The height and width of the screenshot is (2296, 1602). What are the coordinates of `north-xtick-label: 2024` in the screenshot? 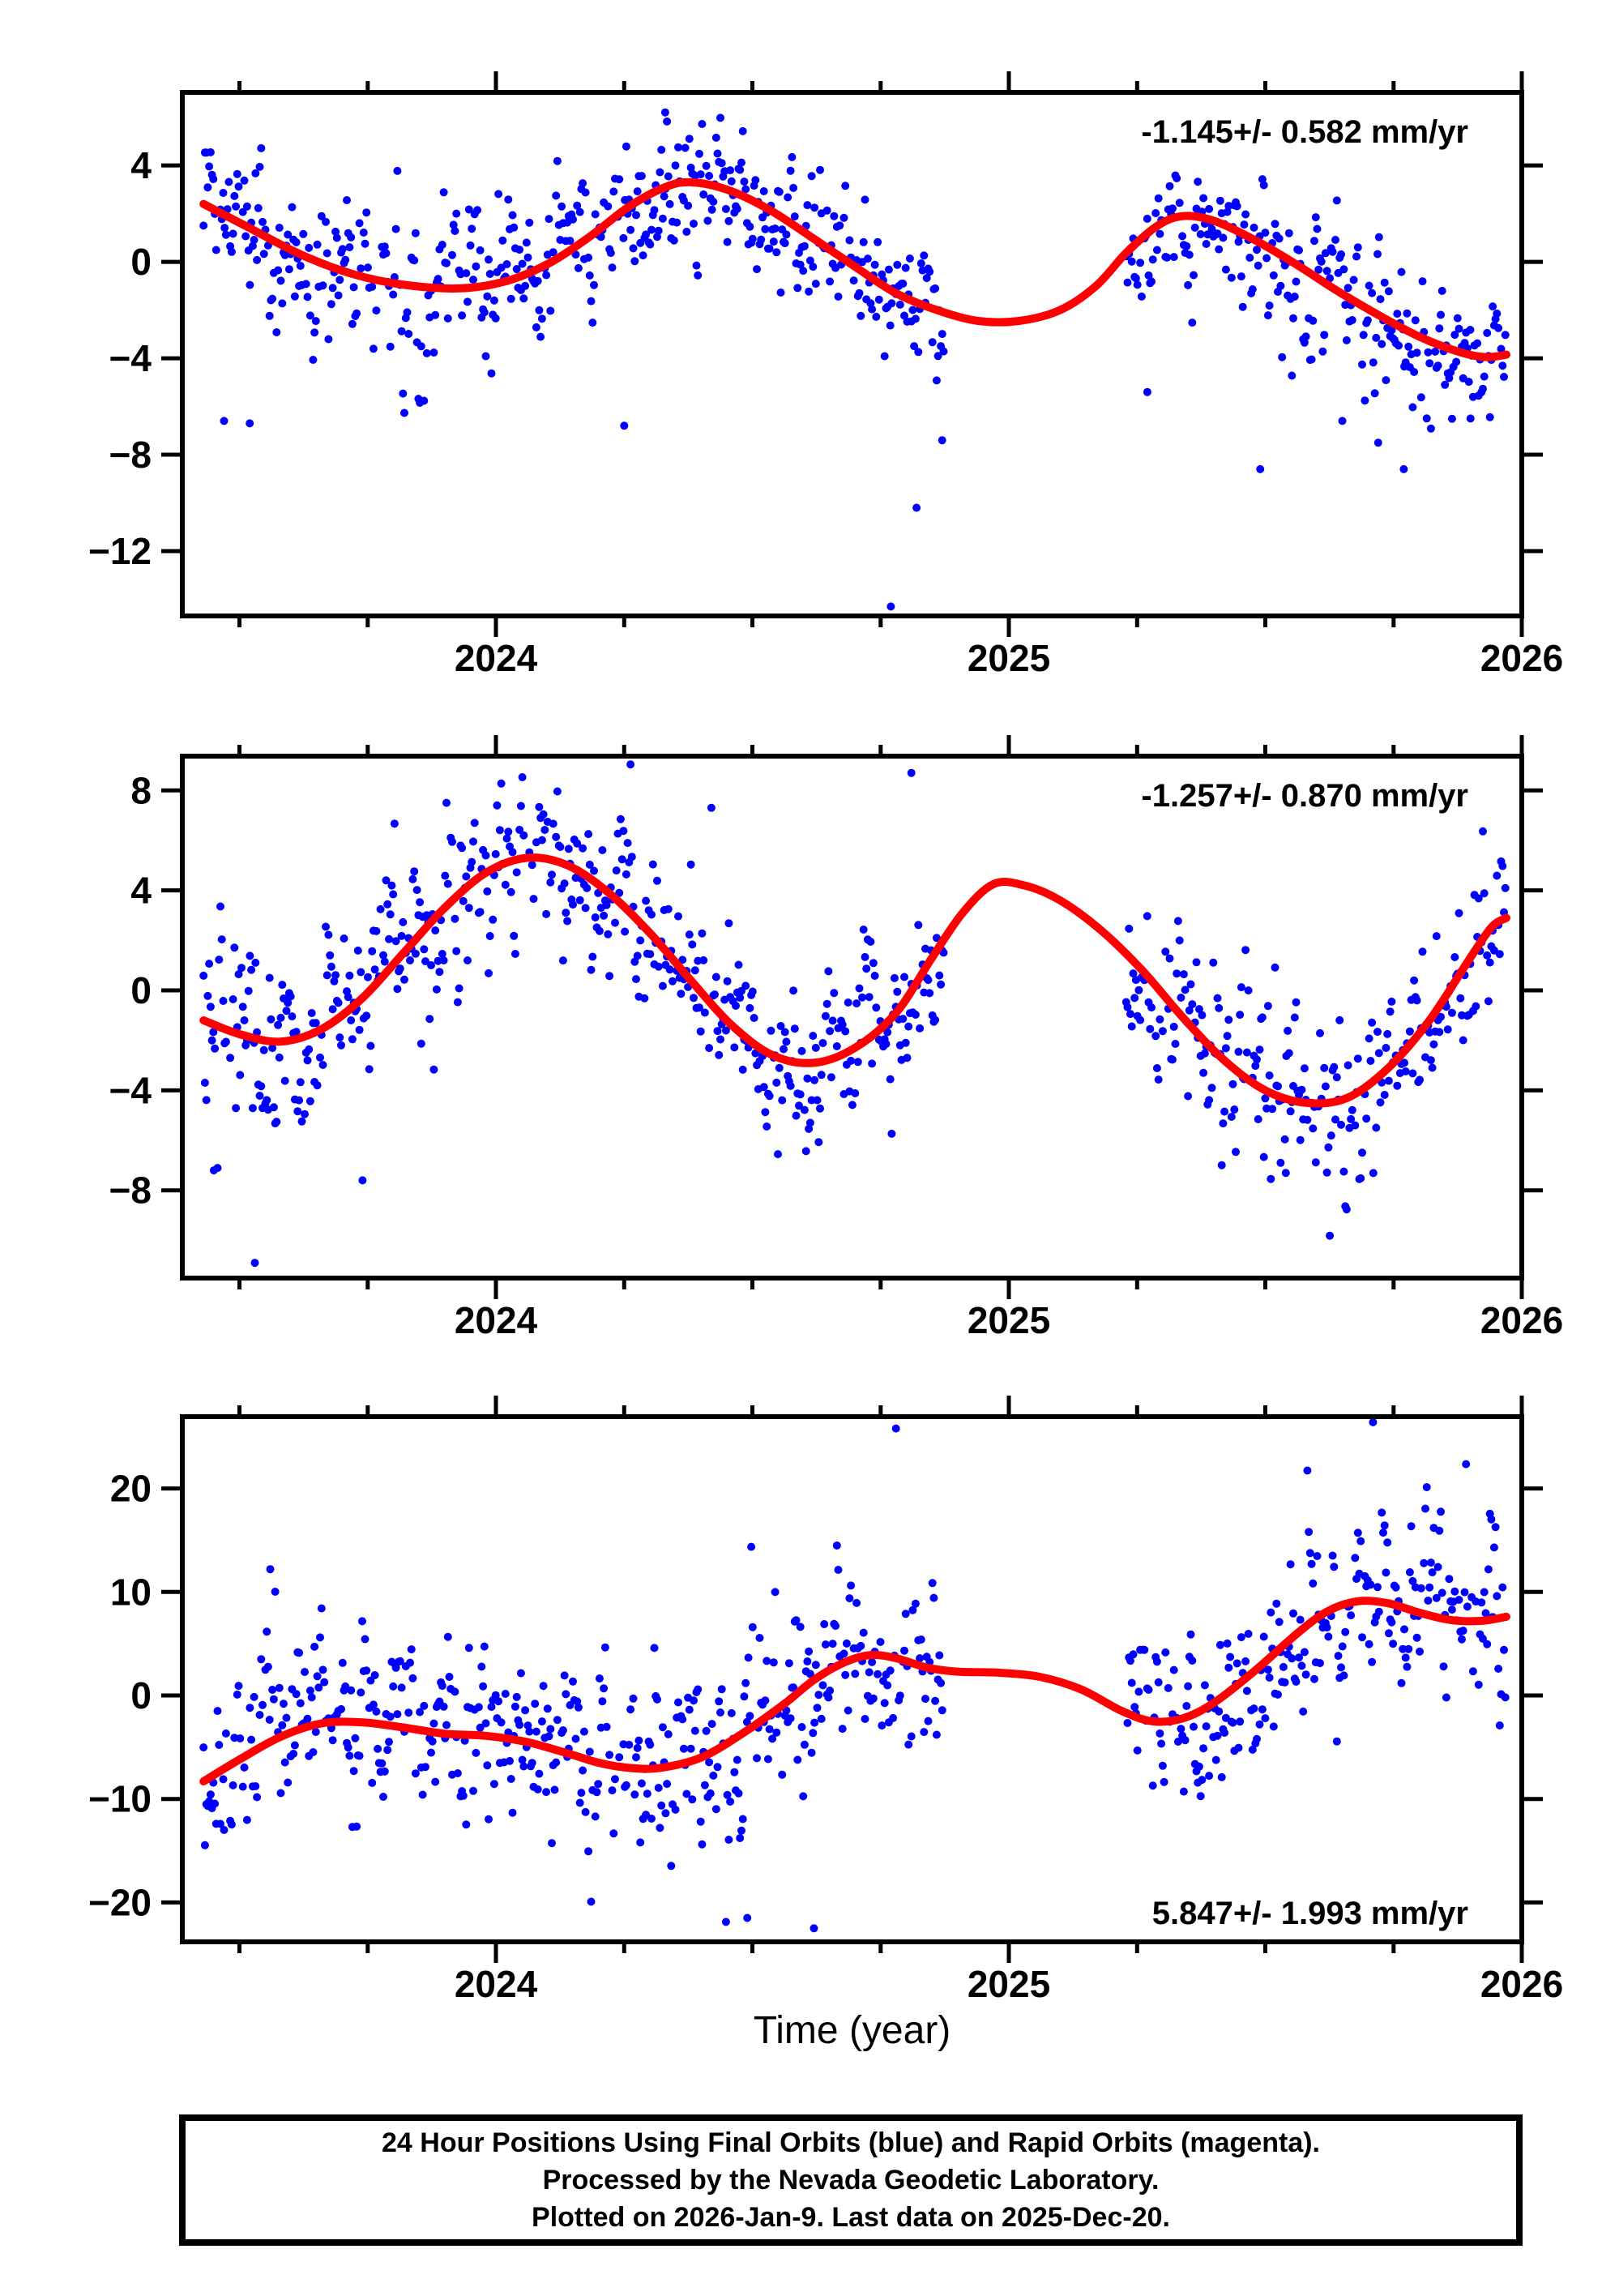 It's located at (496, 1320).